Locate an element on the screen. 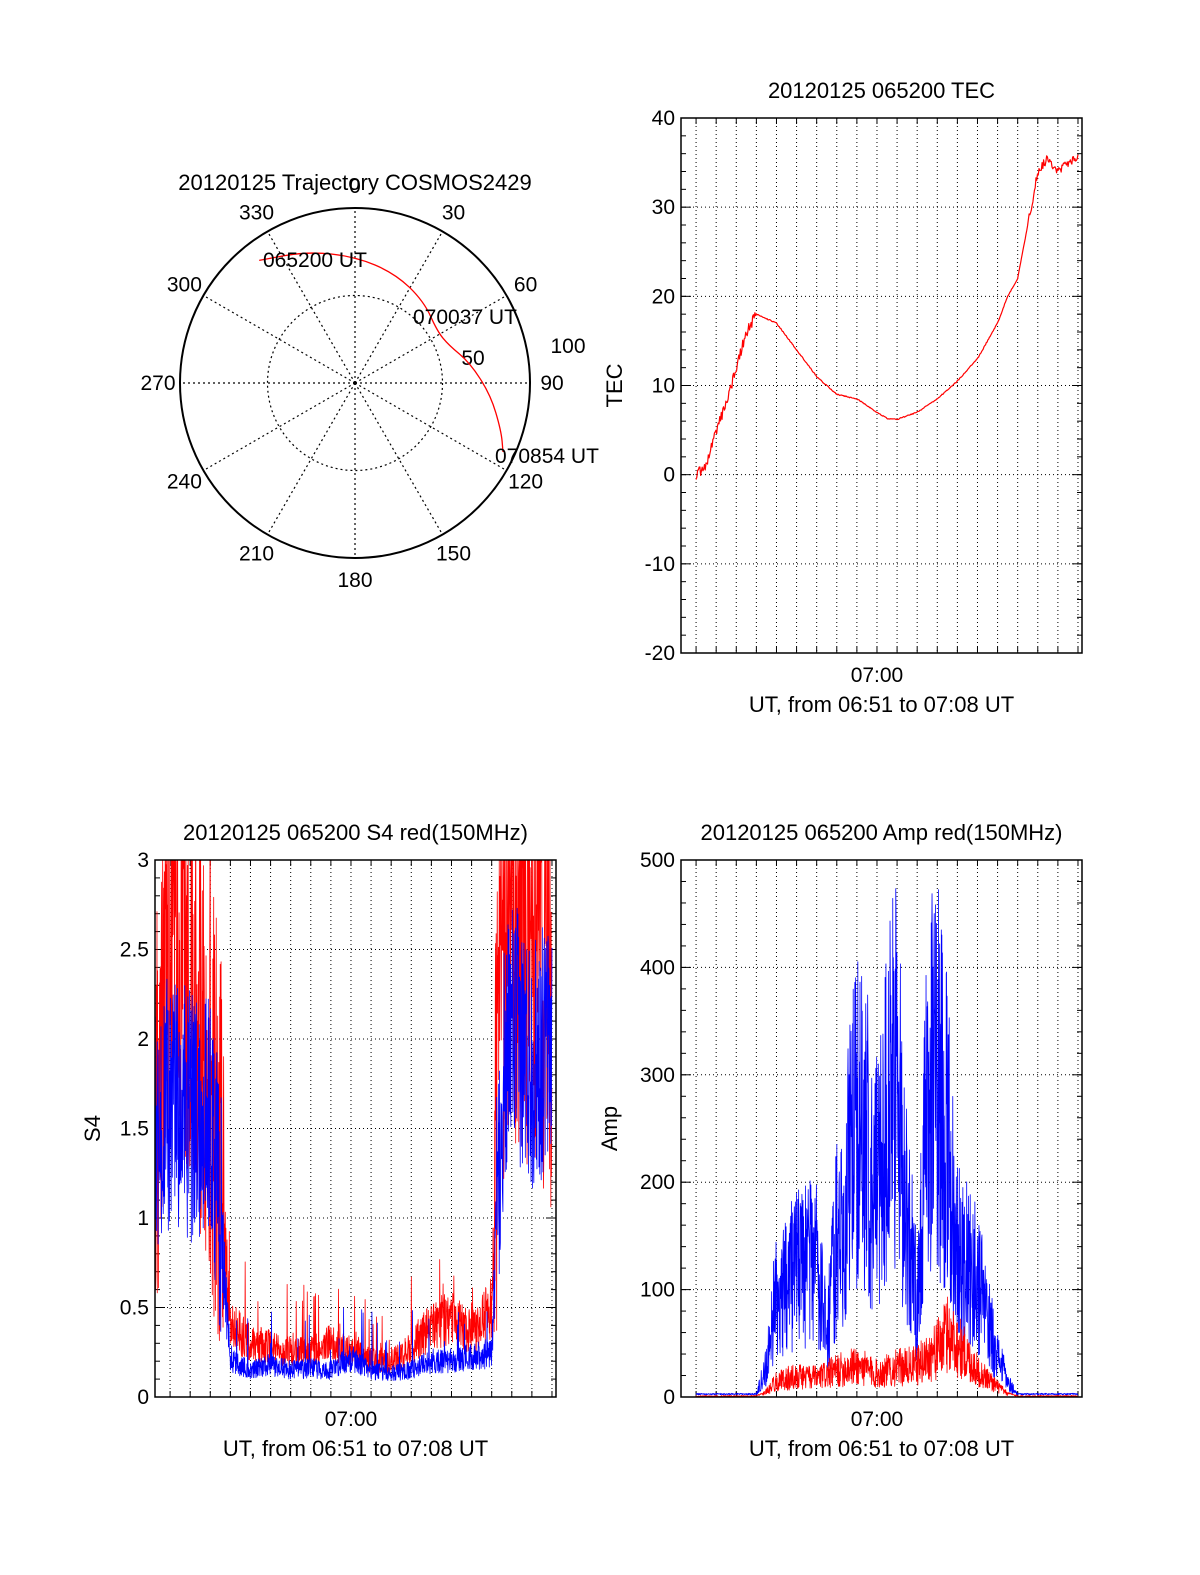  amp-ytick-label: 0 is located at coordinates (669, 1397).